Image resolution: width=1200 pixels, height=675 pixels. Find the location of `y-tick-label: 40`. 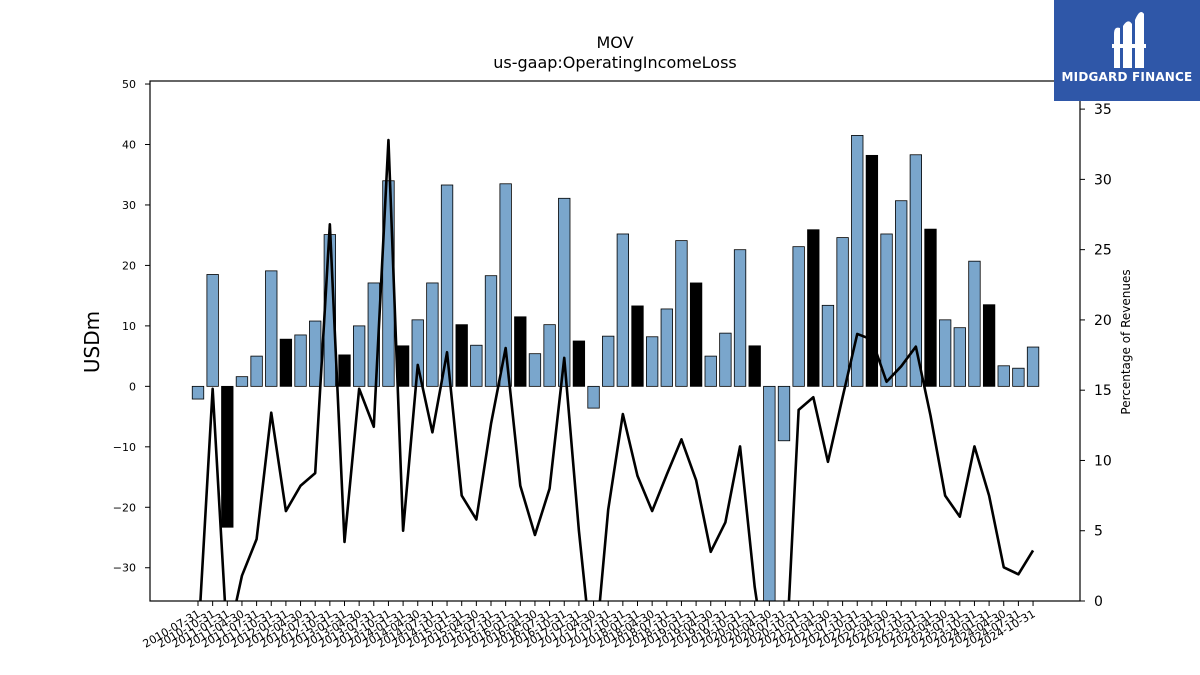

y-tick-label: 40 is located at coordinates (129, 144).